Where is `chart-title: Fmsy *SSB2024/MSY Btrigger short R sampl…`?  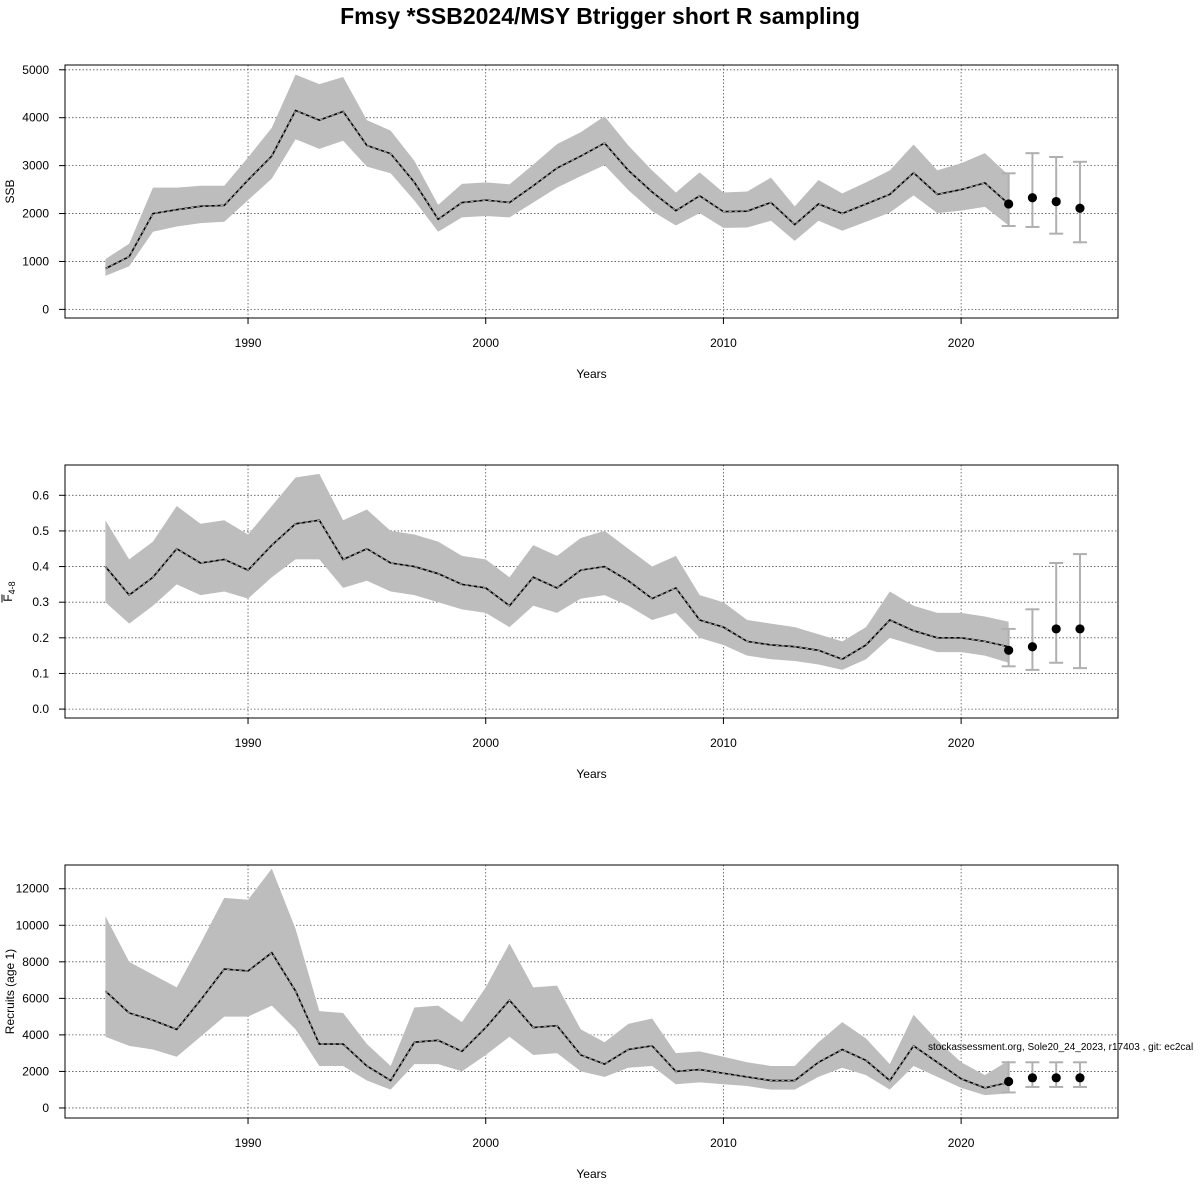
chart-title: Fmsy *SSB2024/MSY Btrigger short R sampl… is located at coordinates (600, 16).